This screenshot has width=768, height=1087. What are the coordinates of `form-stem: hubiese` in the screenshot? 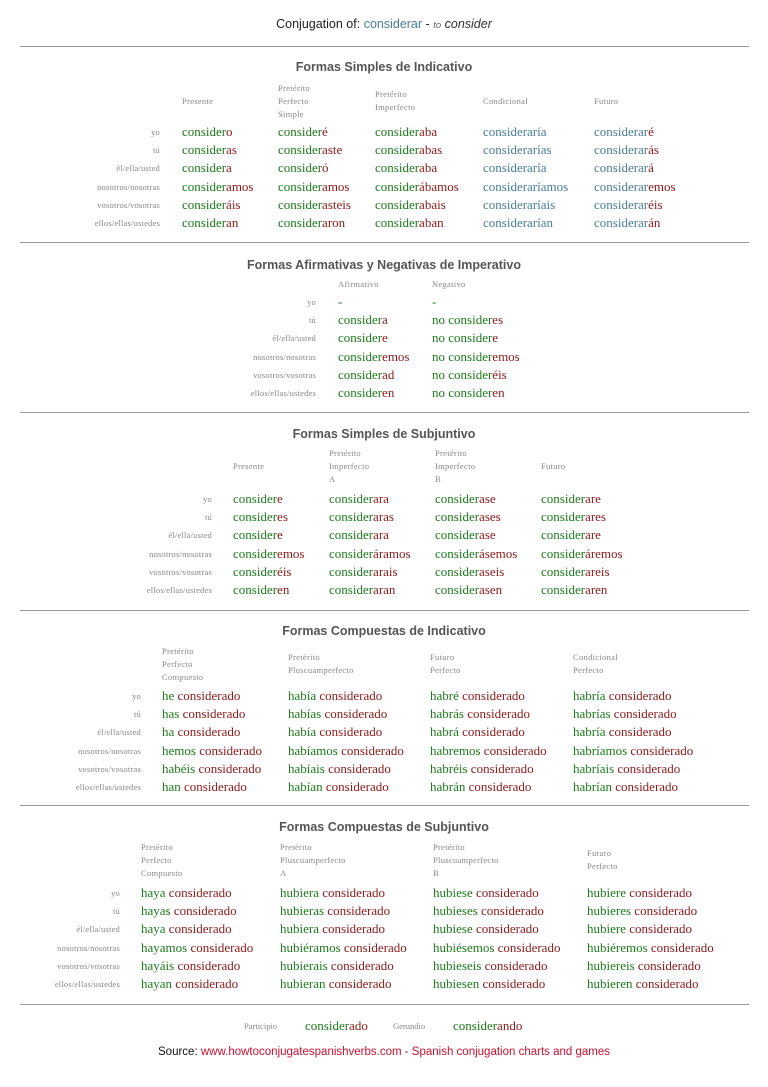 It's located at (453, 929).